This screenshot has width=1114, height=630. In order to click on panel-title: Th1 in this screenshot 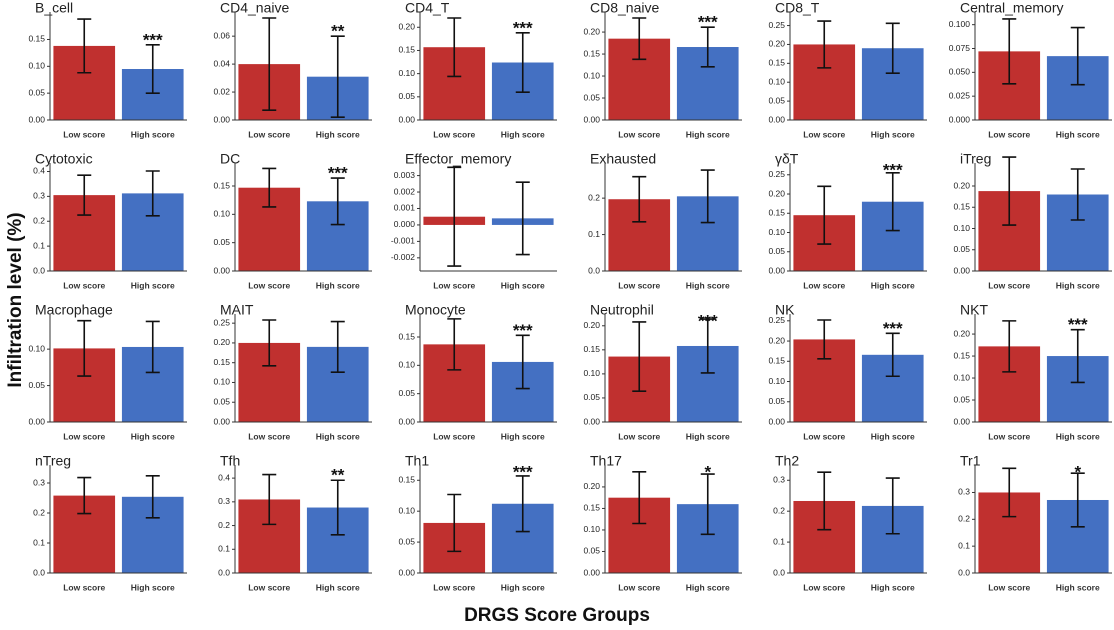, I will do `click(417, 461)`.